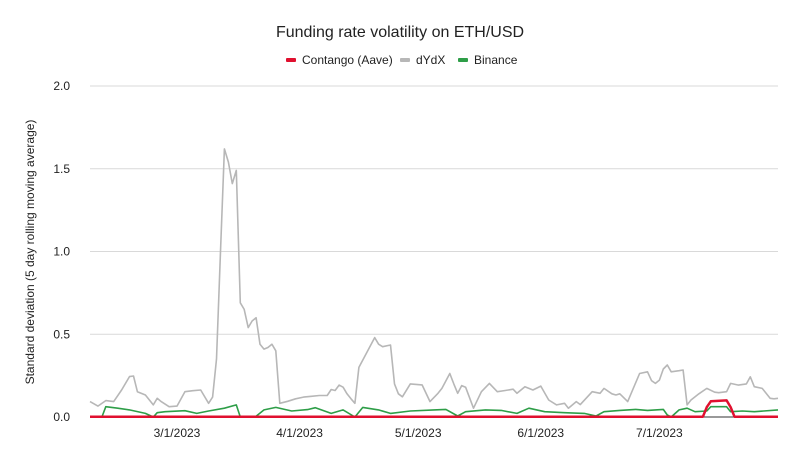  What do you see at coordinates (405, 60) in the screenshot?
I see `legend-swatch-dydx` at bounding box center [405, 60].